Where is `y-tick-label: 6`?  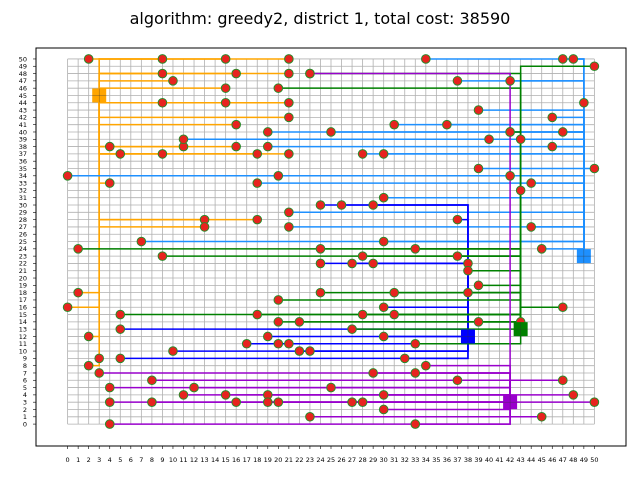
y-tick-label: 6 is located at coordinates (25, 381).